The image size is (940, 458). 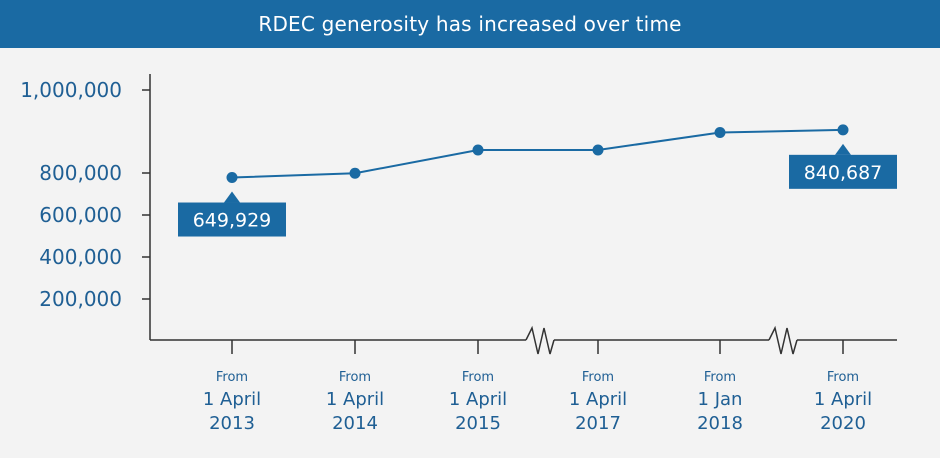 I want to click on y-tick-label: 1,000,000, so click(x=71, y=90).